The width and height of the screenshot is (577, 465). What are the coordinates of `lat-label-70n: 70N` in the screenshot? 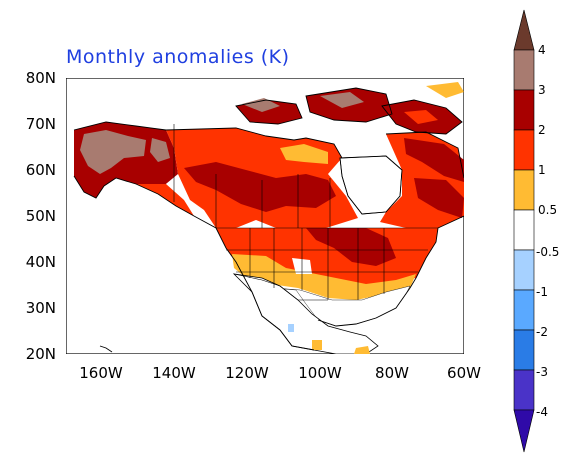 It's located at (40, 124).